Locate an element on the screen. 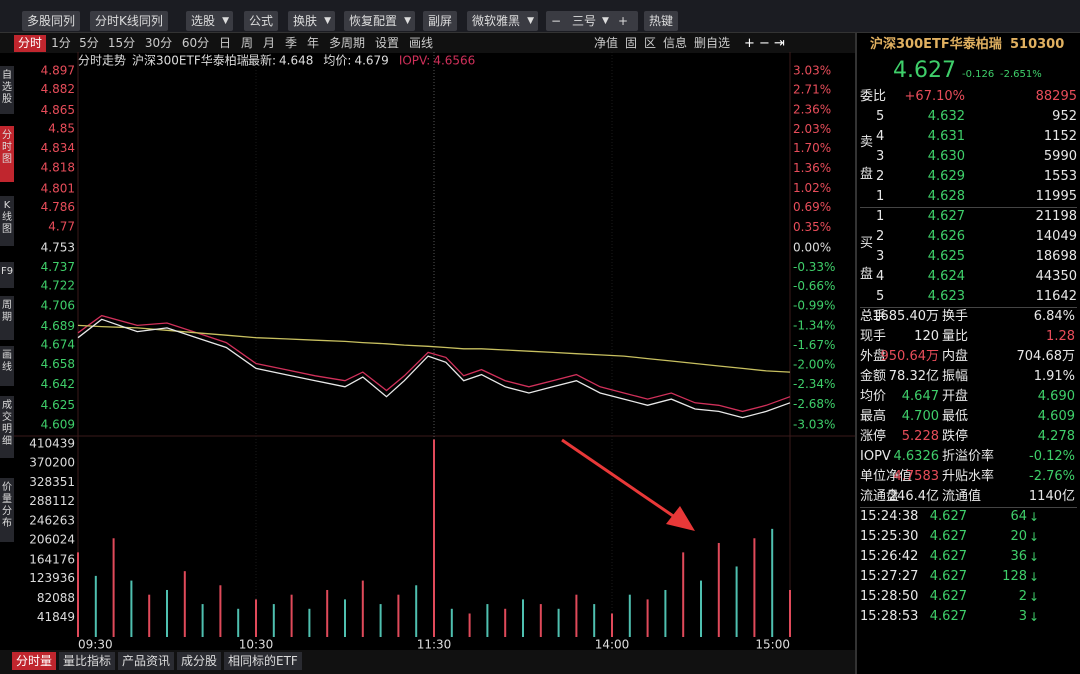 This screenshot has width=1080, height=674. tab: 画线 is located at coordinates (420, 43).